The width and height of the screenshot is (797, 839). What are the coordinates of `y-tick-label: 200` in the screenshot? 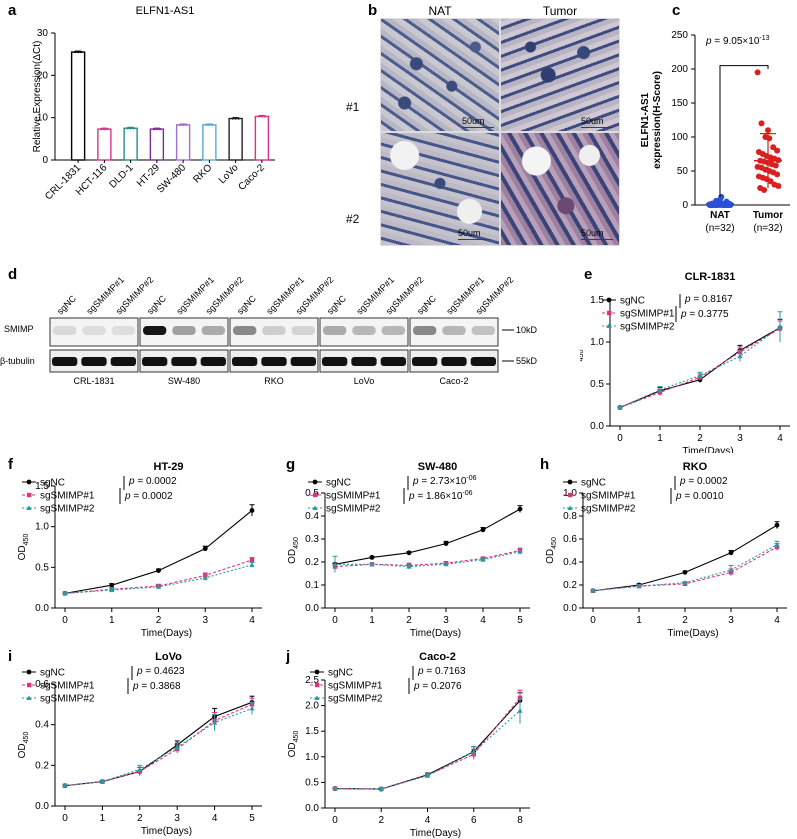 It's located at (679, 69).